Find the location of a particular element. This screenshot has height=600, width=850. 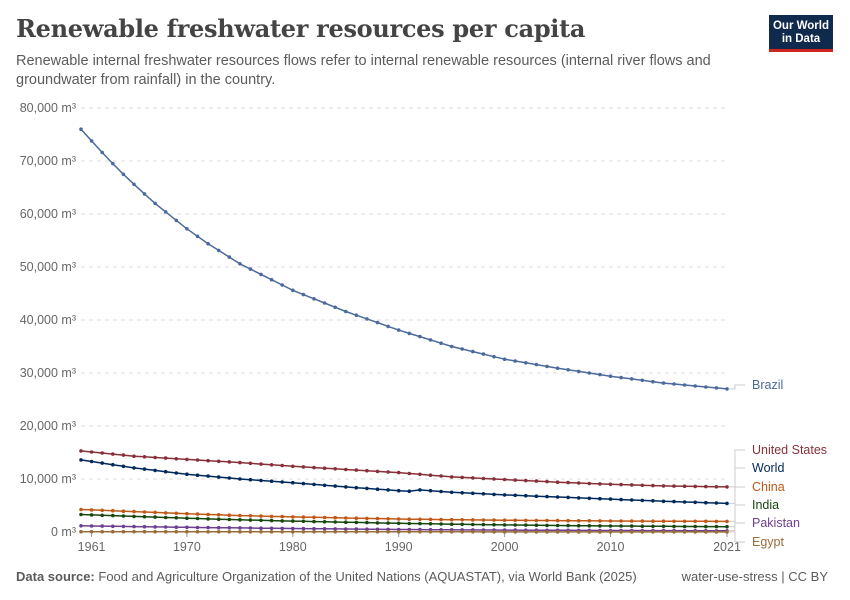

x-tick-label: 1961 is located at coordinates (92, 547).